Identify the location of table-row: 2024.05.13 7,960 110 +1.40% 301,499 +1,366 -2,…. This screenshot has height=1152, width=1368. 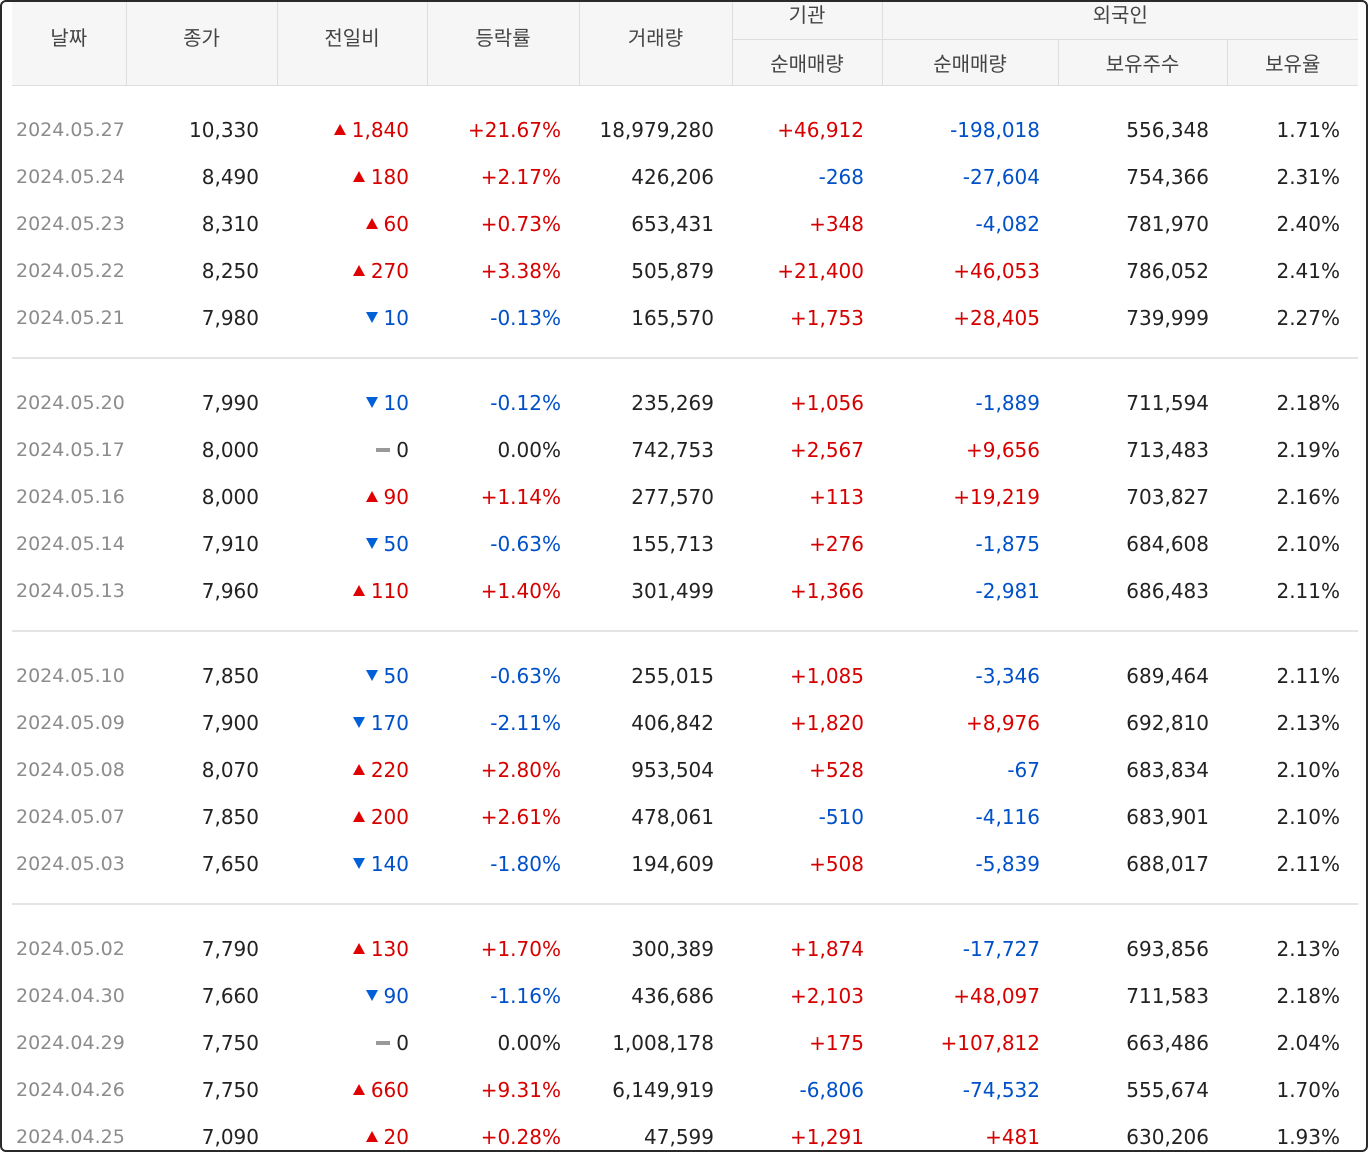
(685, 591).